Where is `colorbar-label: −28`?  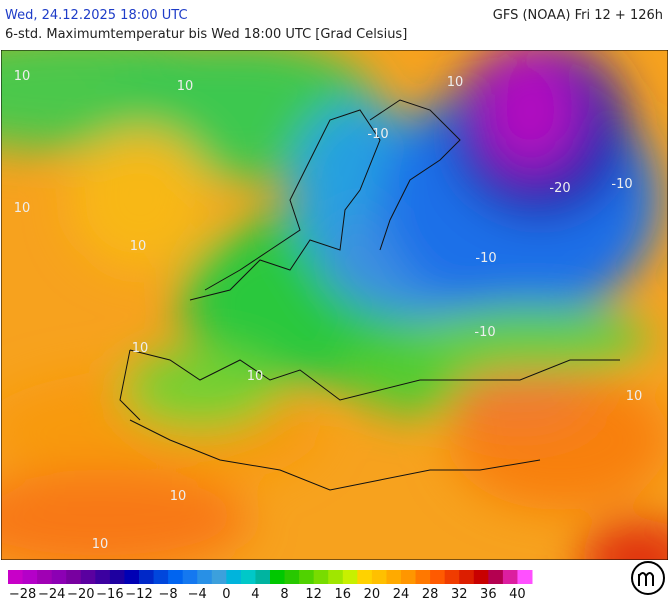 colorbar-label: −28 is located at coordinates (22, 593).